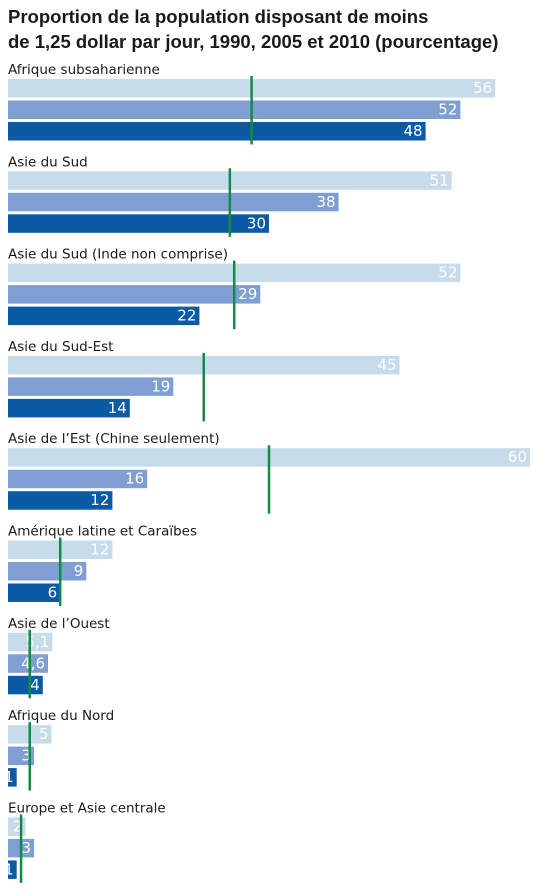 Image resolution: width=546 pixels, height=892 pixels. I want to click on bar-group: Asie du Sud (Inde non comprise) 52 29 22, so click(234, 288).